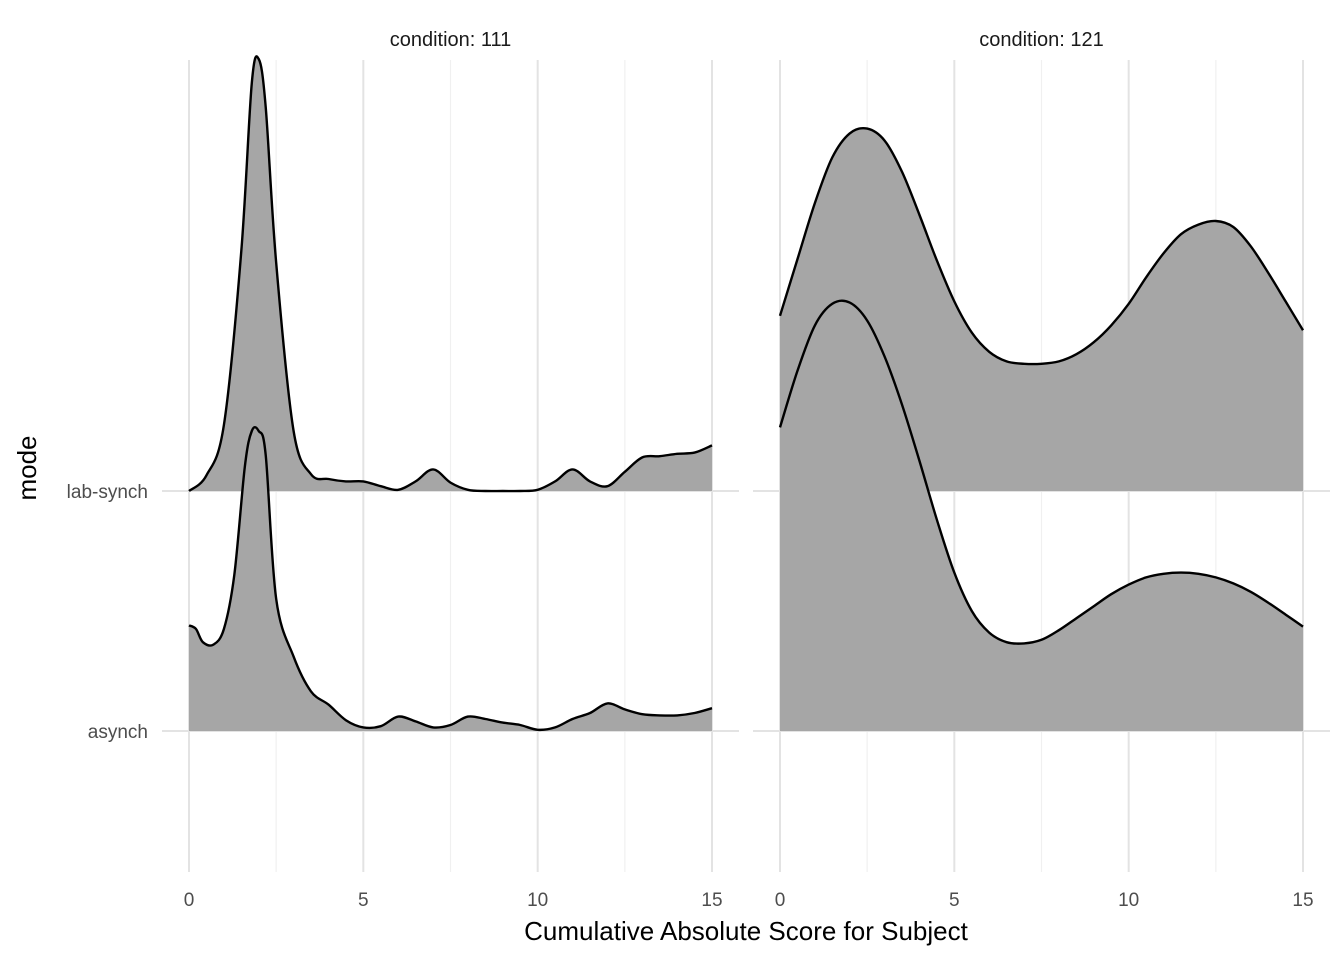 The height and width of the screenshot is (960, 1344). What do you see at coordinates (27, 467) in the screenshot?
I see `y-axis-title: mode` at bounding box center [27, 467].